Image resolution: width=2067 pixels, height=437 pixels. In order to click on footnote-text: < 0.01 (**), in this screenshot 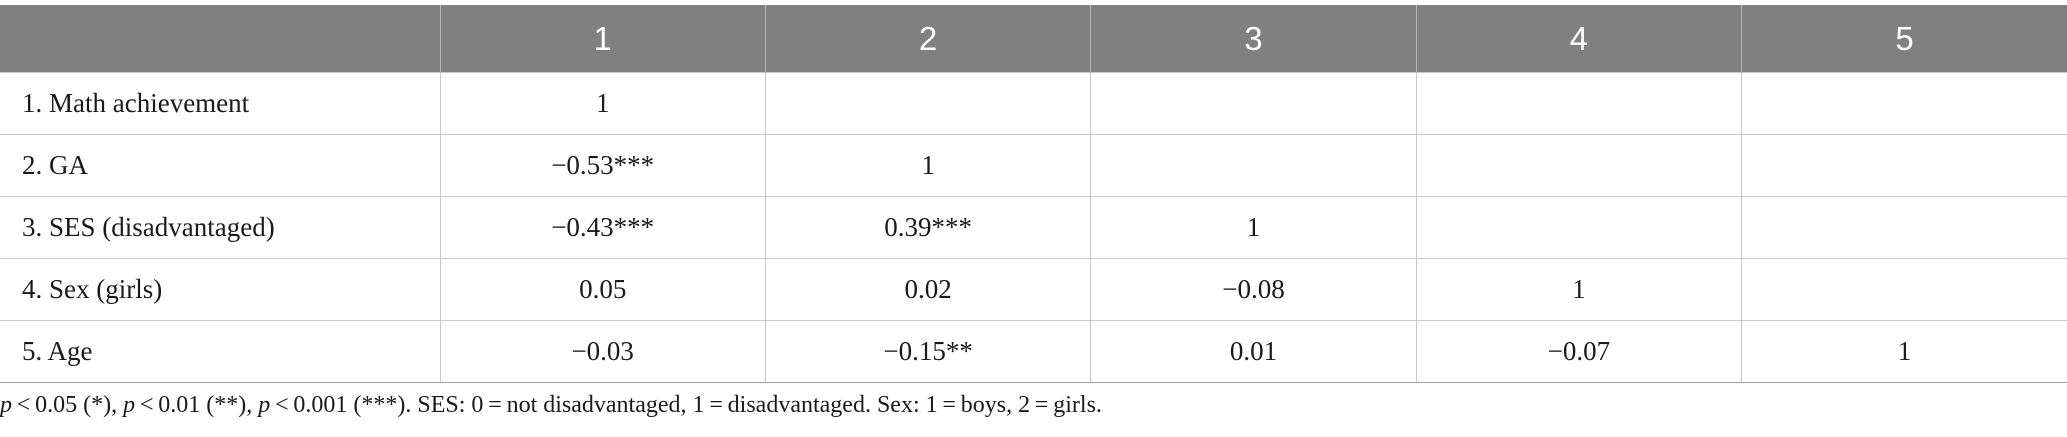, I will do `click(197, 405)`.